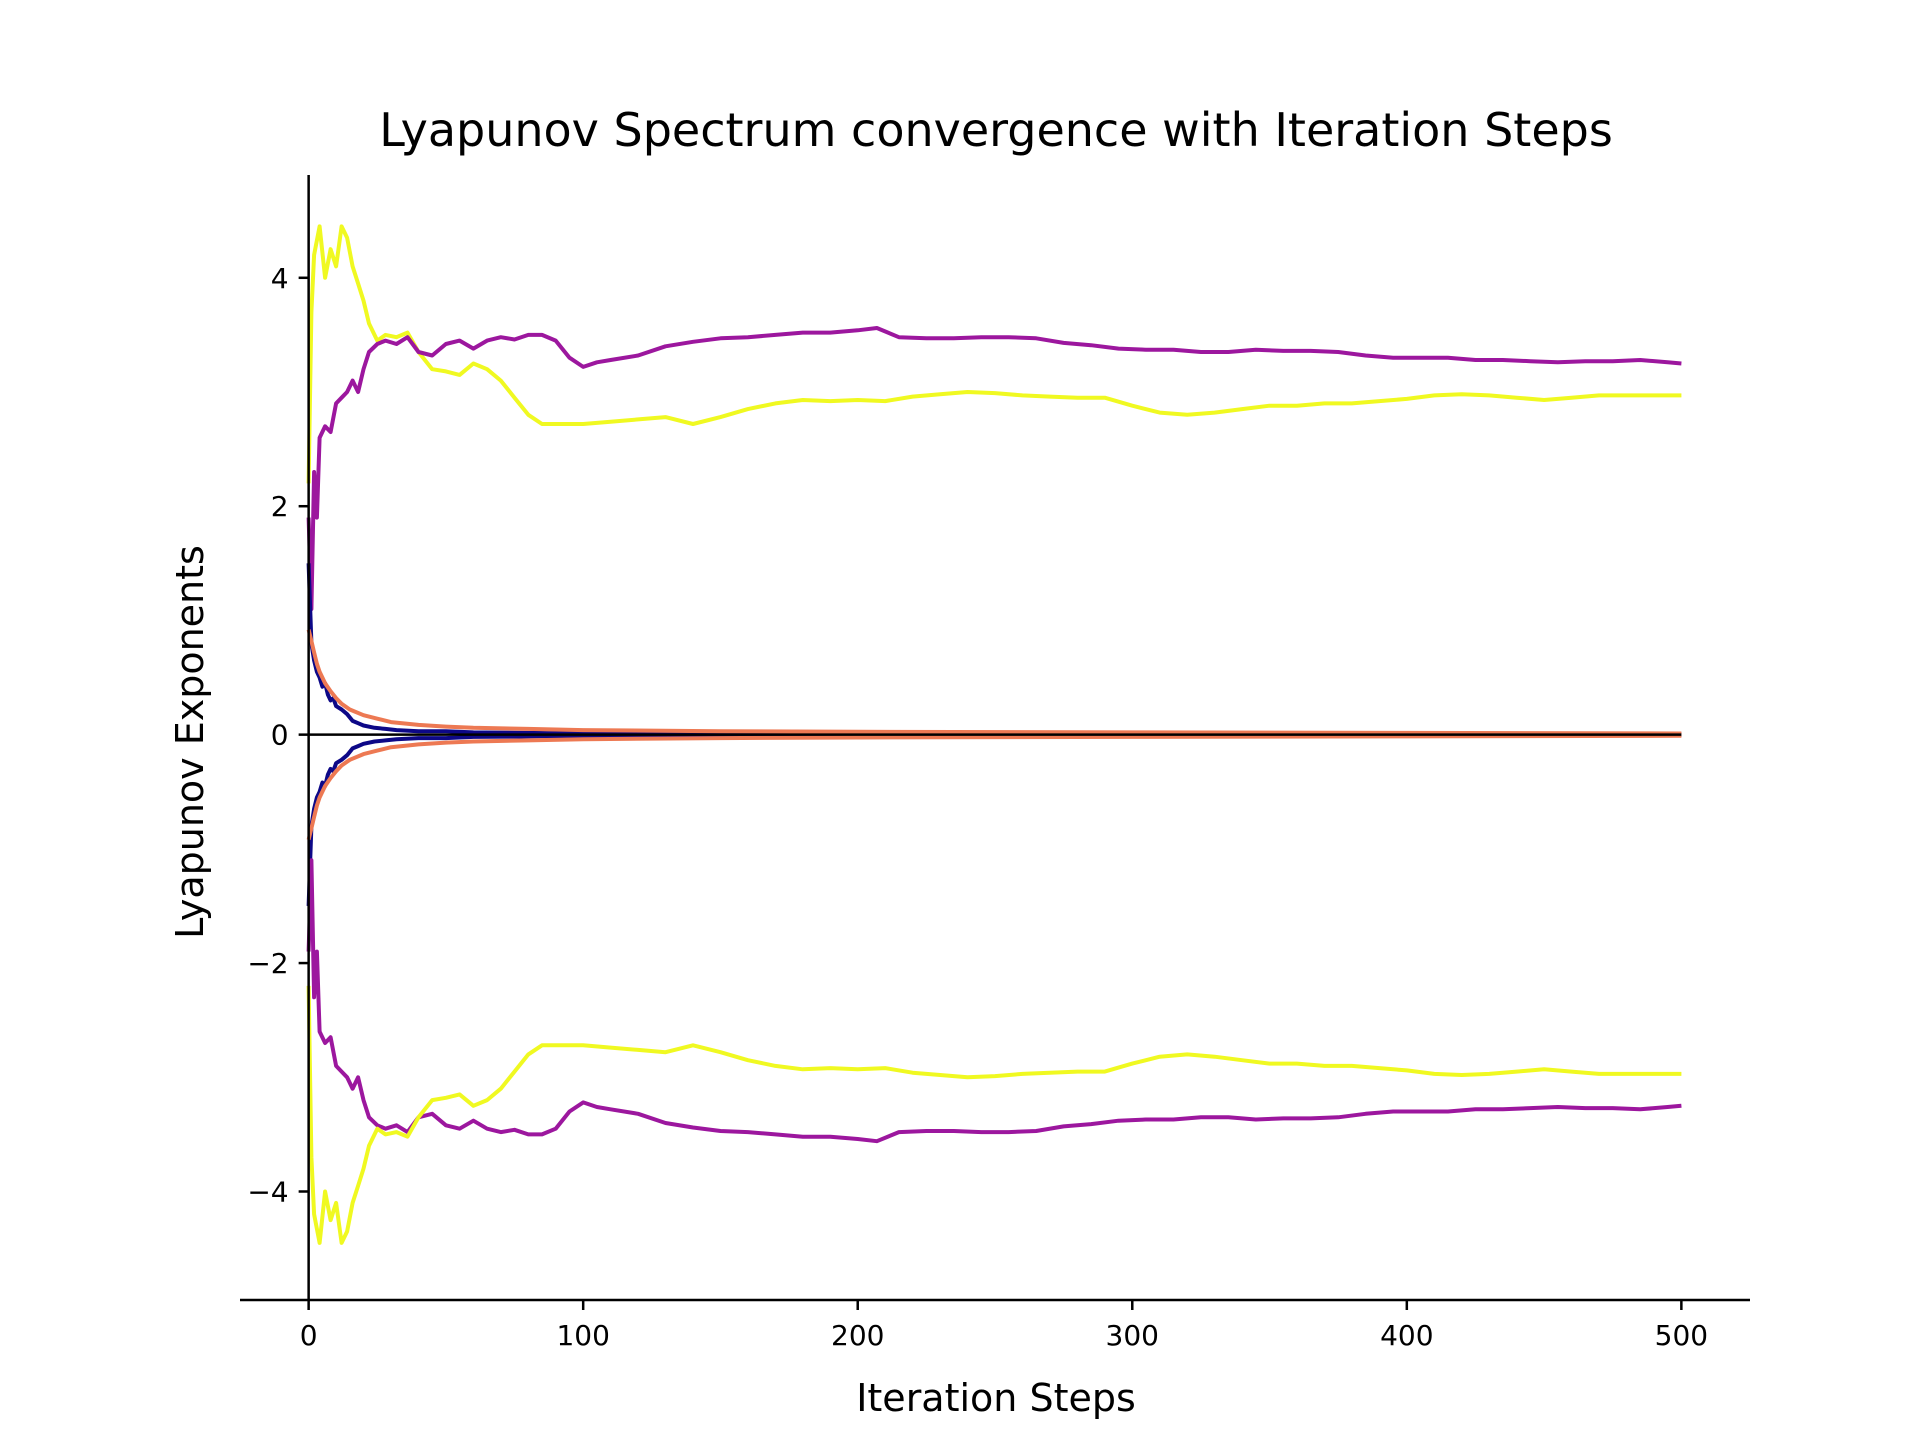  Describe the element at coordinates (996, 1398) in the screenshot. I see `x-axis-label: Iteration Steps` at that location.